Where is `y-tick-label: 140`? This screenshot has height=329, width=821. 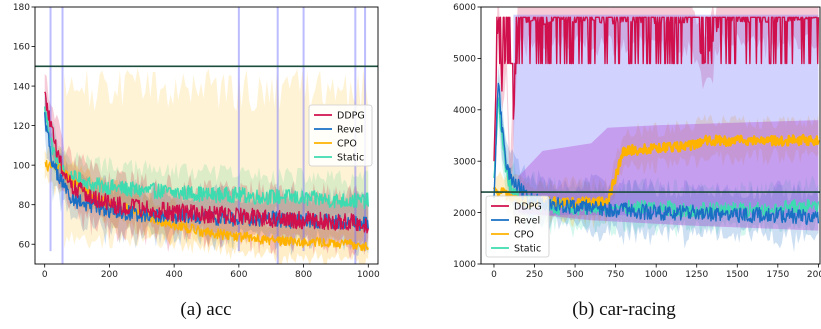 y-tick-label: 140 is located at coordinates (21, 87).